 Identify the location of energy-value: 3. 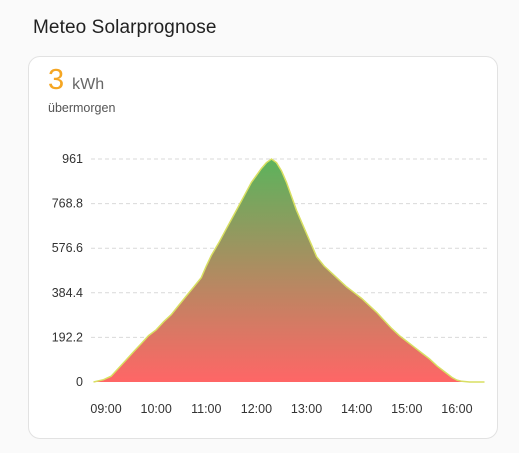
(56, 80).